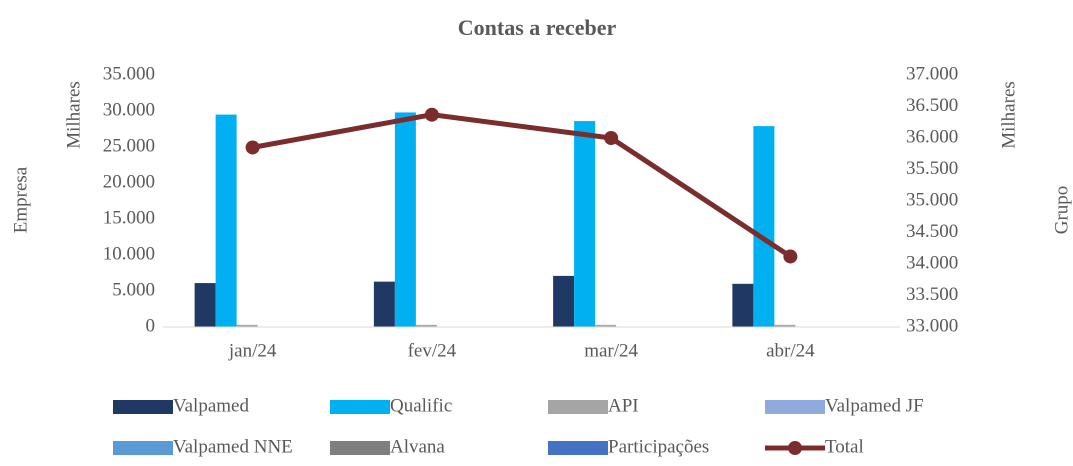  I want to click on y2-unit-label: Milhares, so click(1008, 115).